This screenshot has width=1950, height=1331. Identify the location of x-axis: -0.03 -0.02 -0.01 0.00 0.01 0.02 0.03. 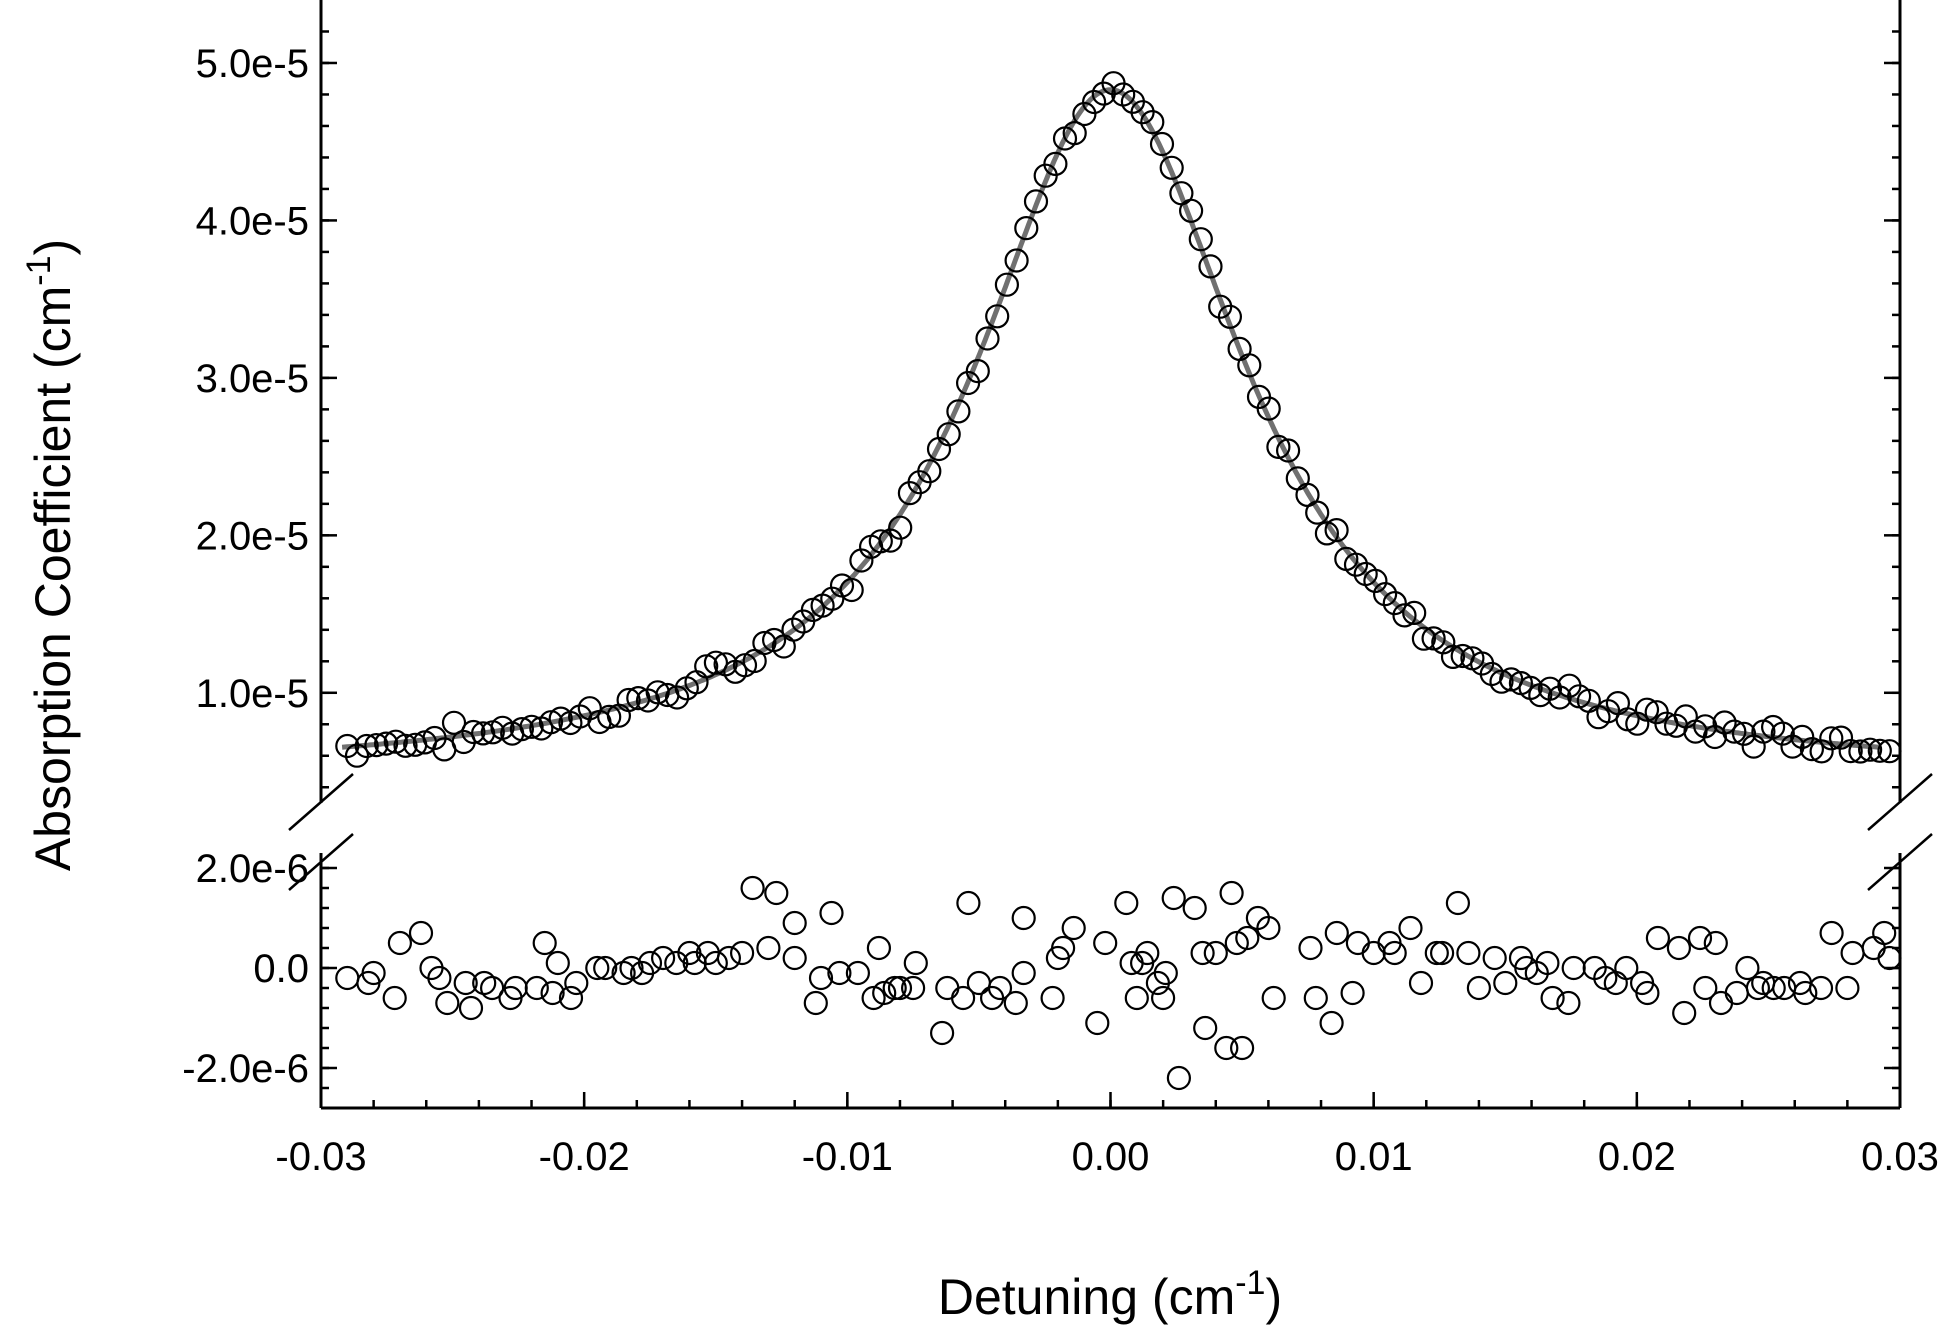
(1107, 1135).